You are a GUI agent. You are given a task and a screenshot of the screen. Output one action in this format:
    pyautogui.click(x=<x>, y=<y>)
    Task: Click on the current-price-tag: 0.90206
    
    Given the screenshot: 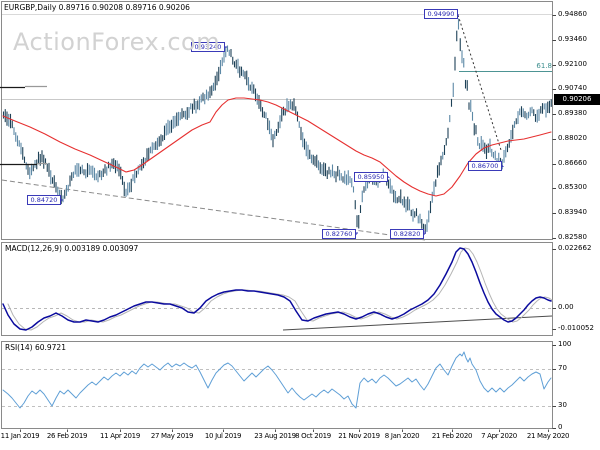 What is the action you would take?
    pyautogui.click(x=577, y=99)
    